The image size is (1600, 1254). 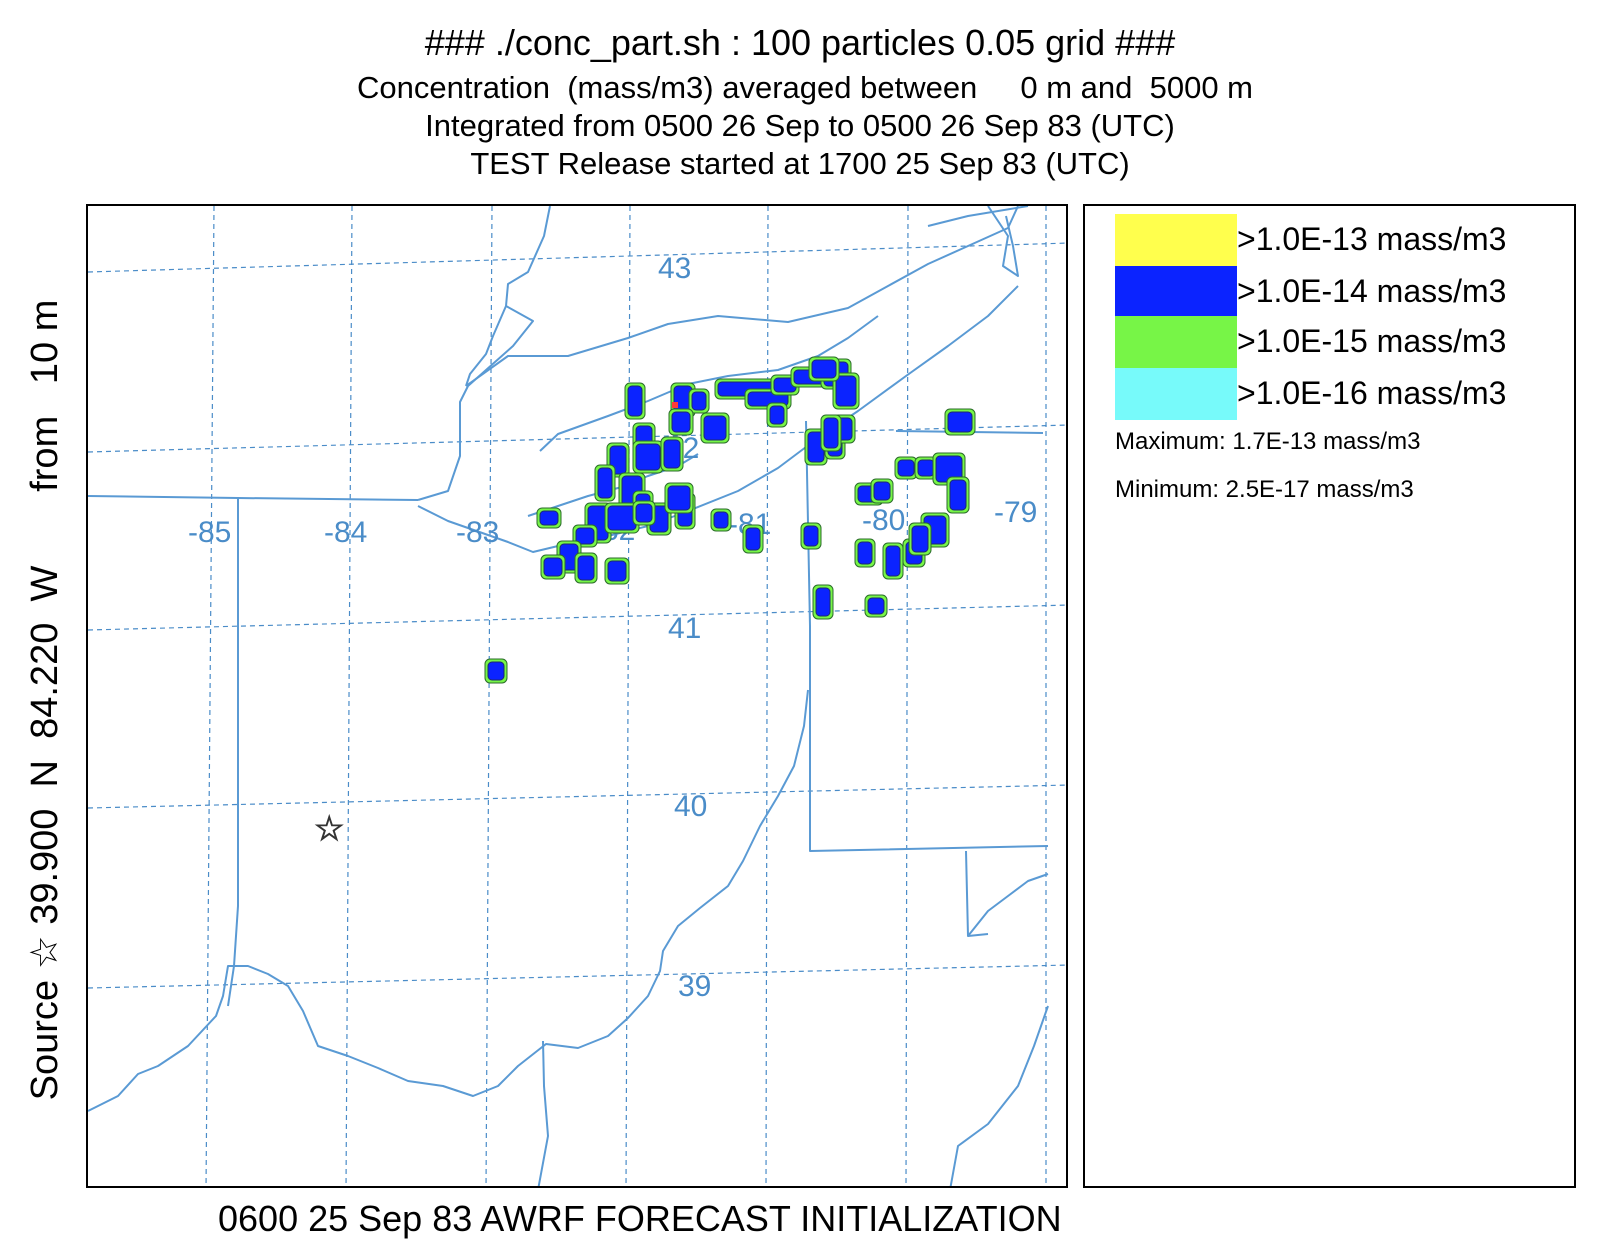 What do you see at coordinates (999, 1095) in the screenshot?
I see `west-virginia-border` at bounding box center [999, 1095].